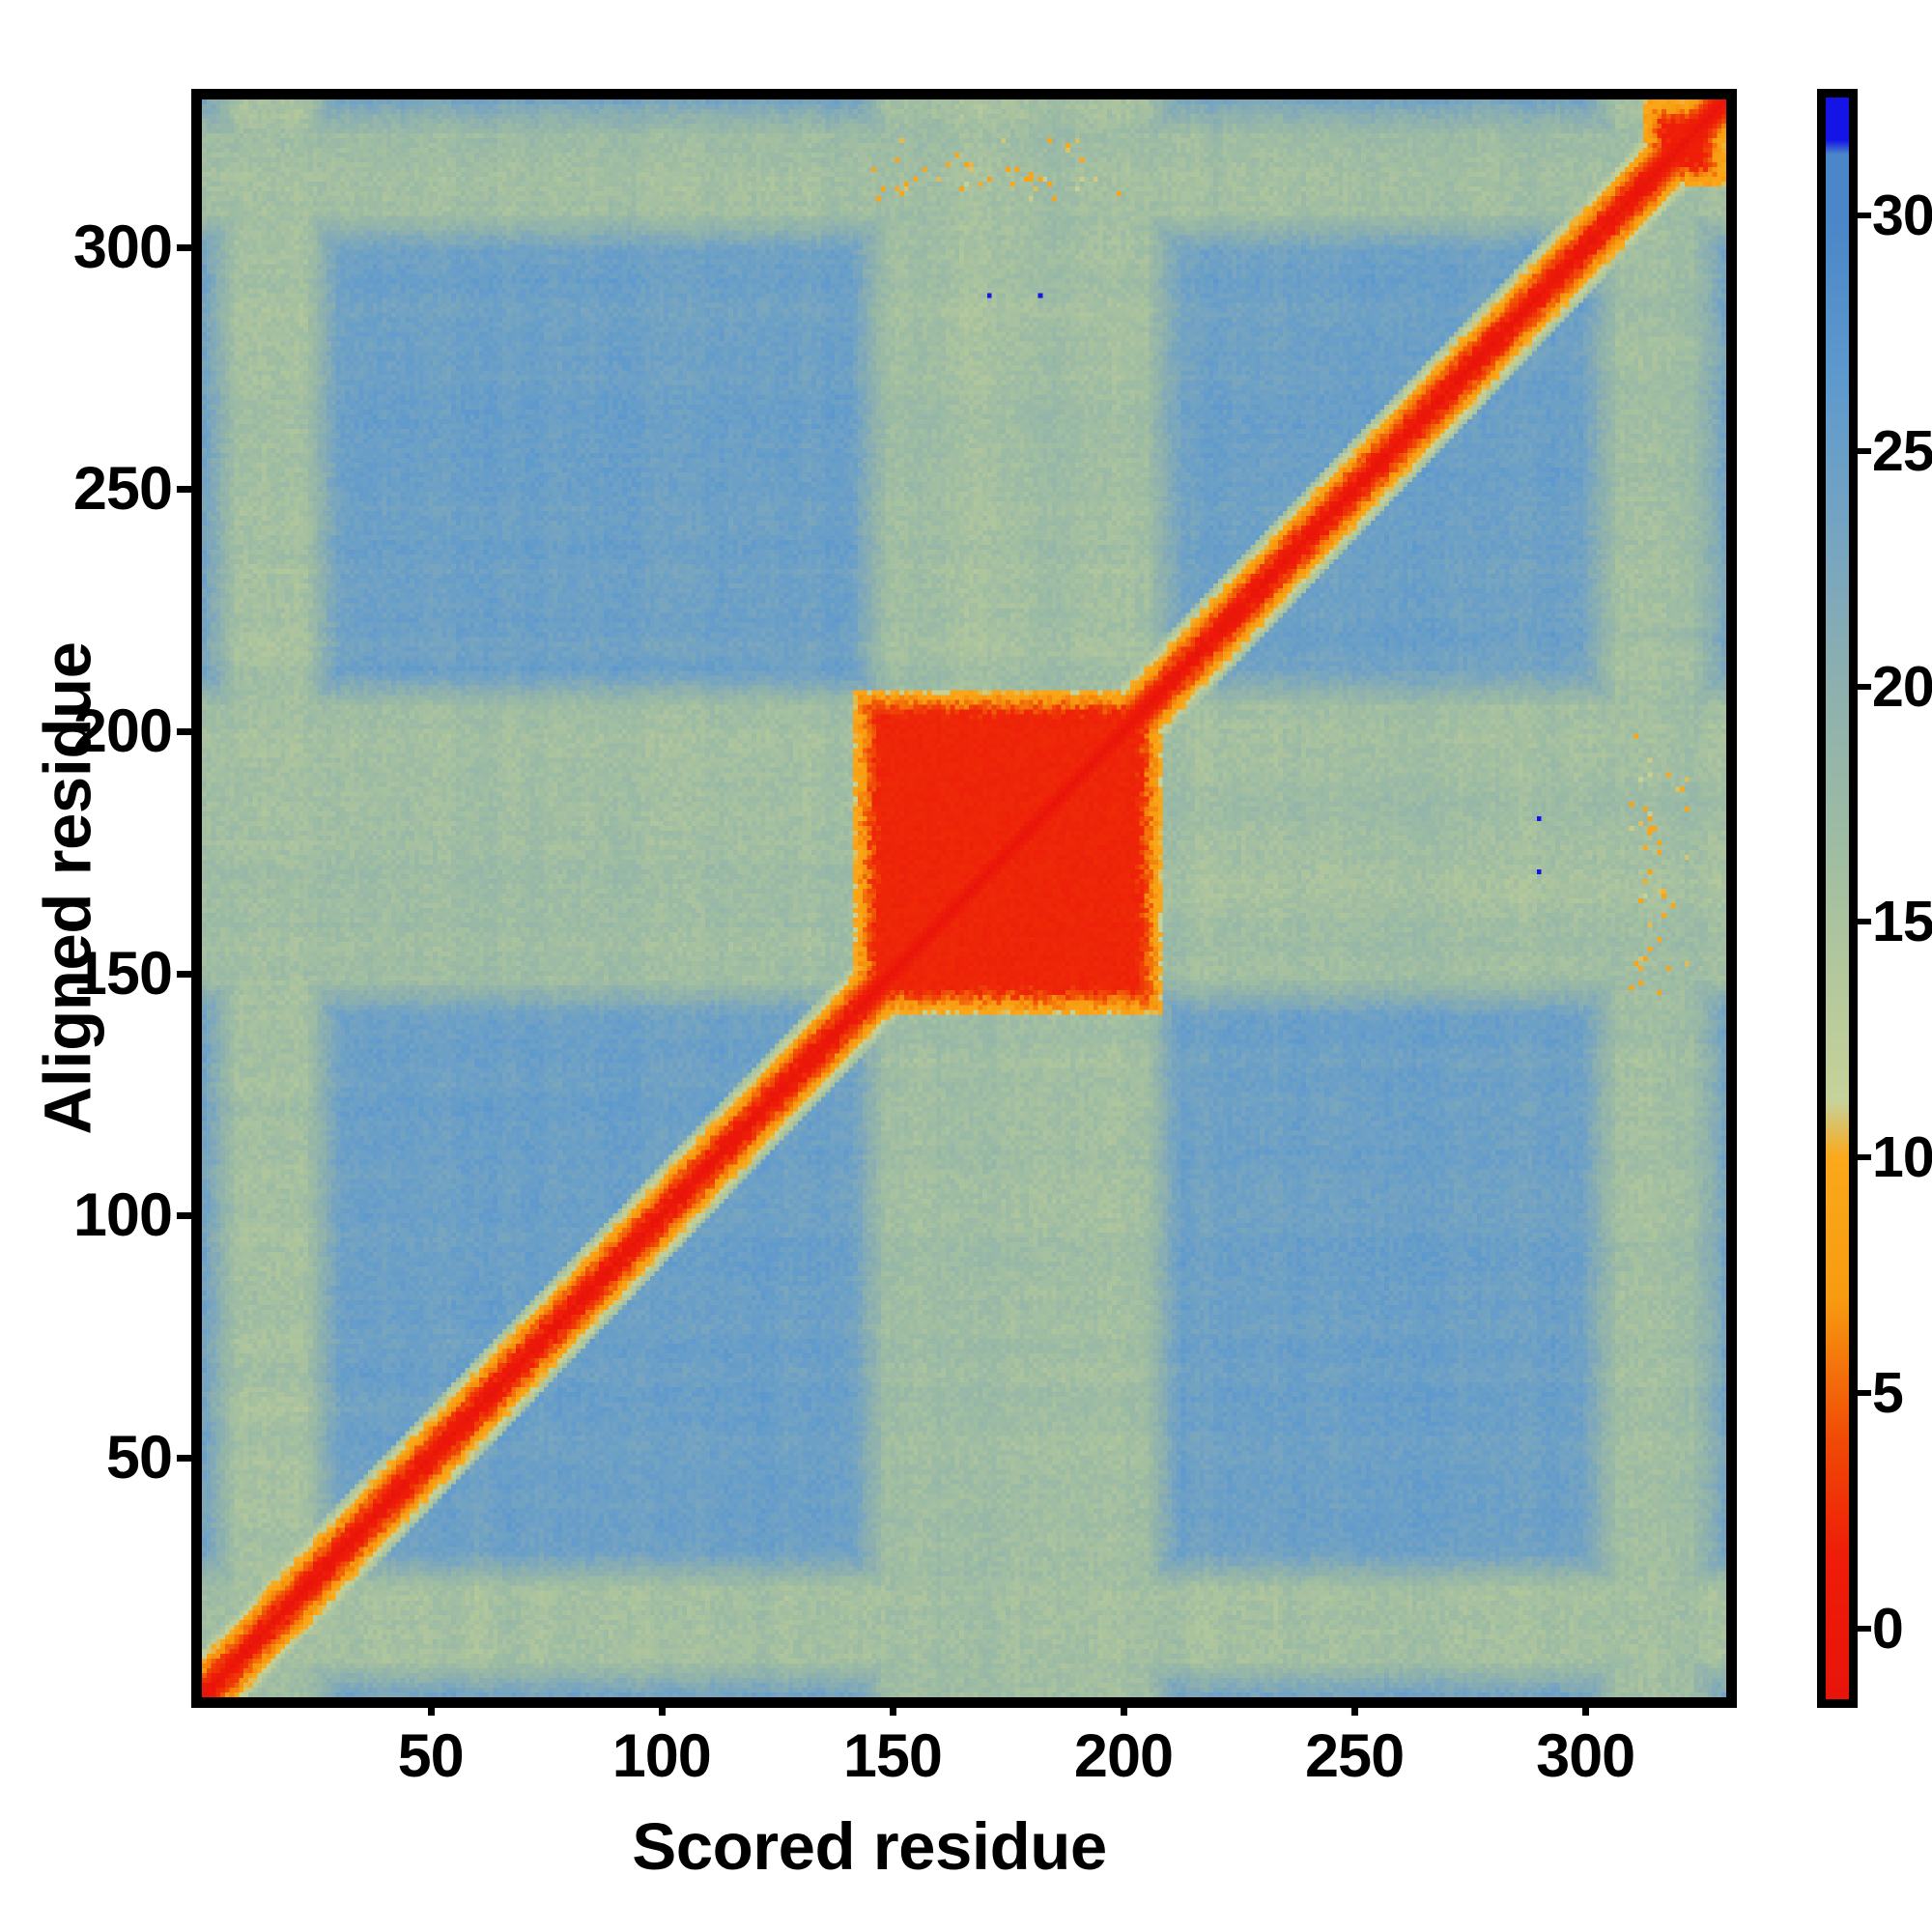  I want to click on x-tick-label: 300, so click(1585, 1756).